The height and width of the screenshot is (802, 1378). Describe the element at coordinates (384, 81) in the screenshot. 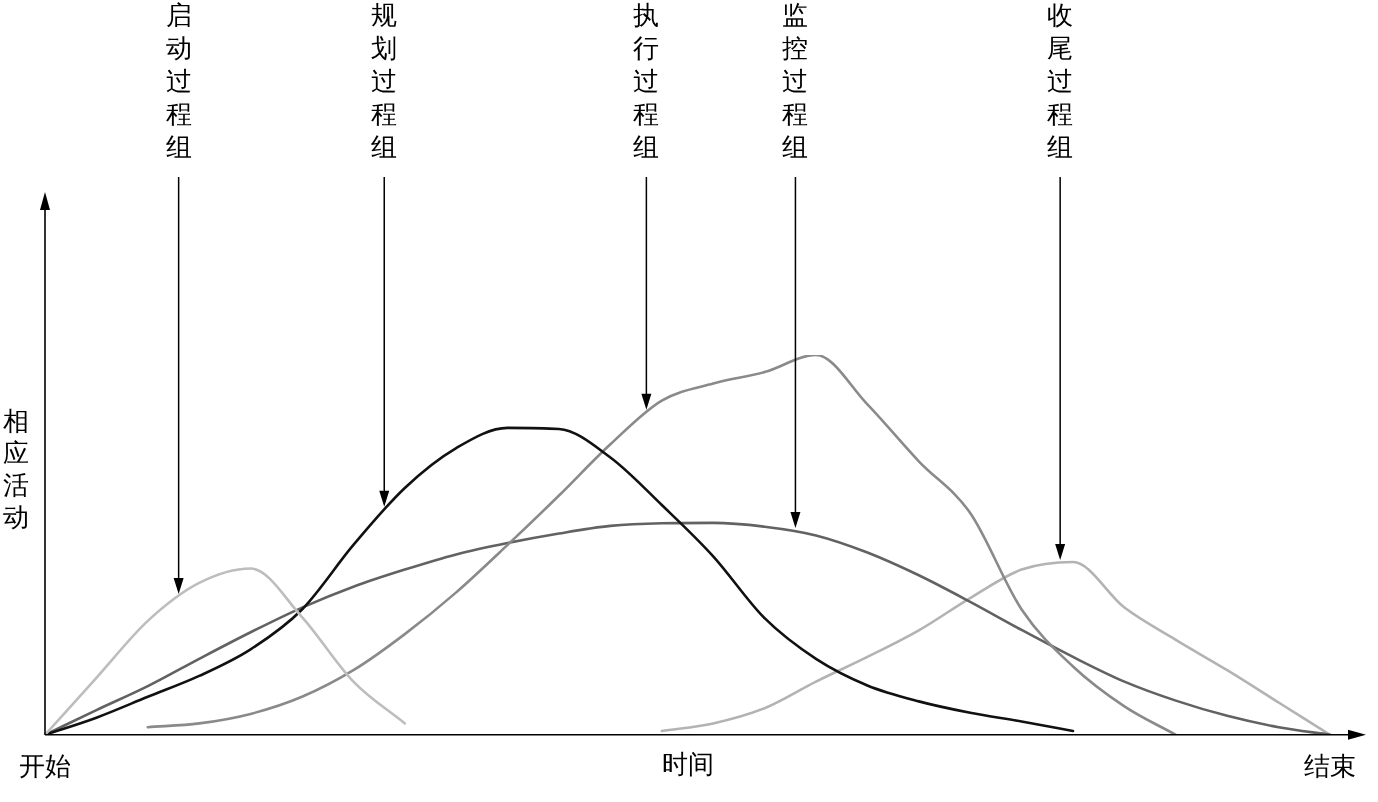

I see `text: 规划过程组` at that location.